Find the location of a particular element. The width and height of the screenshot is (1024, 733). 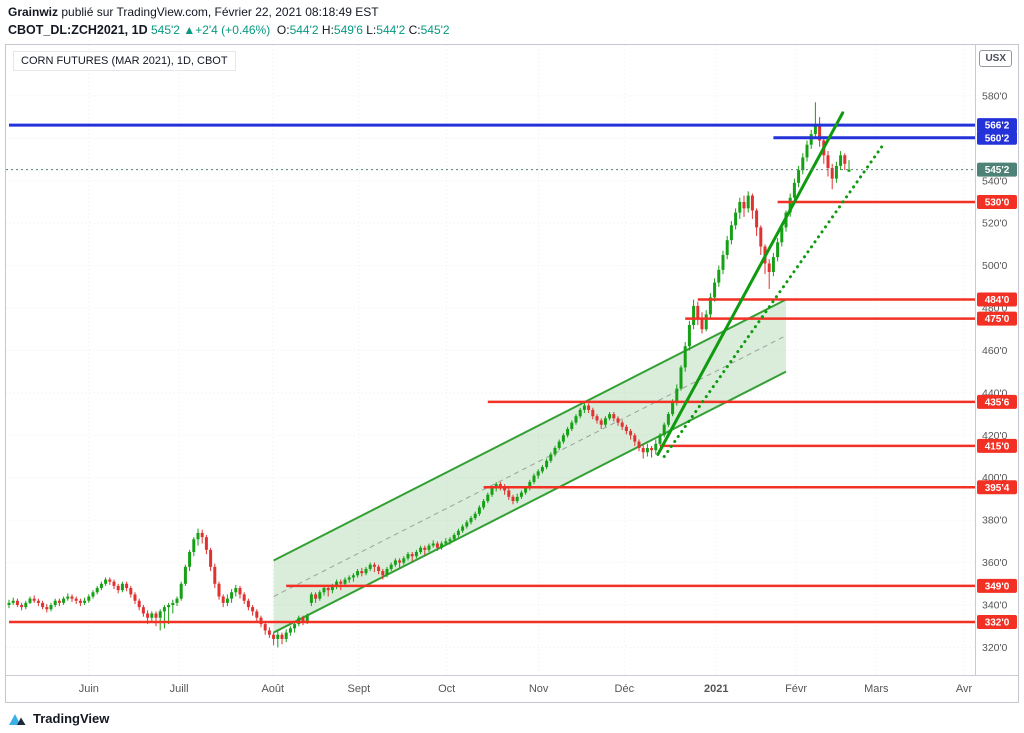

price-badge-label: 395'4 is located at coordinates (997, 488).